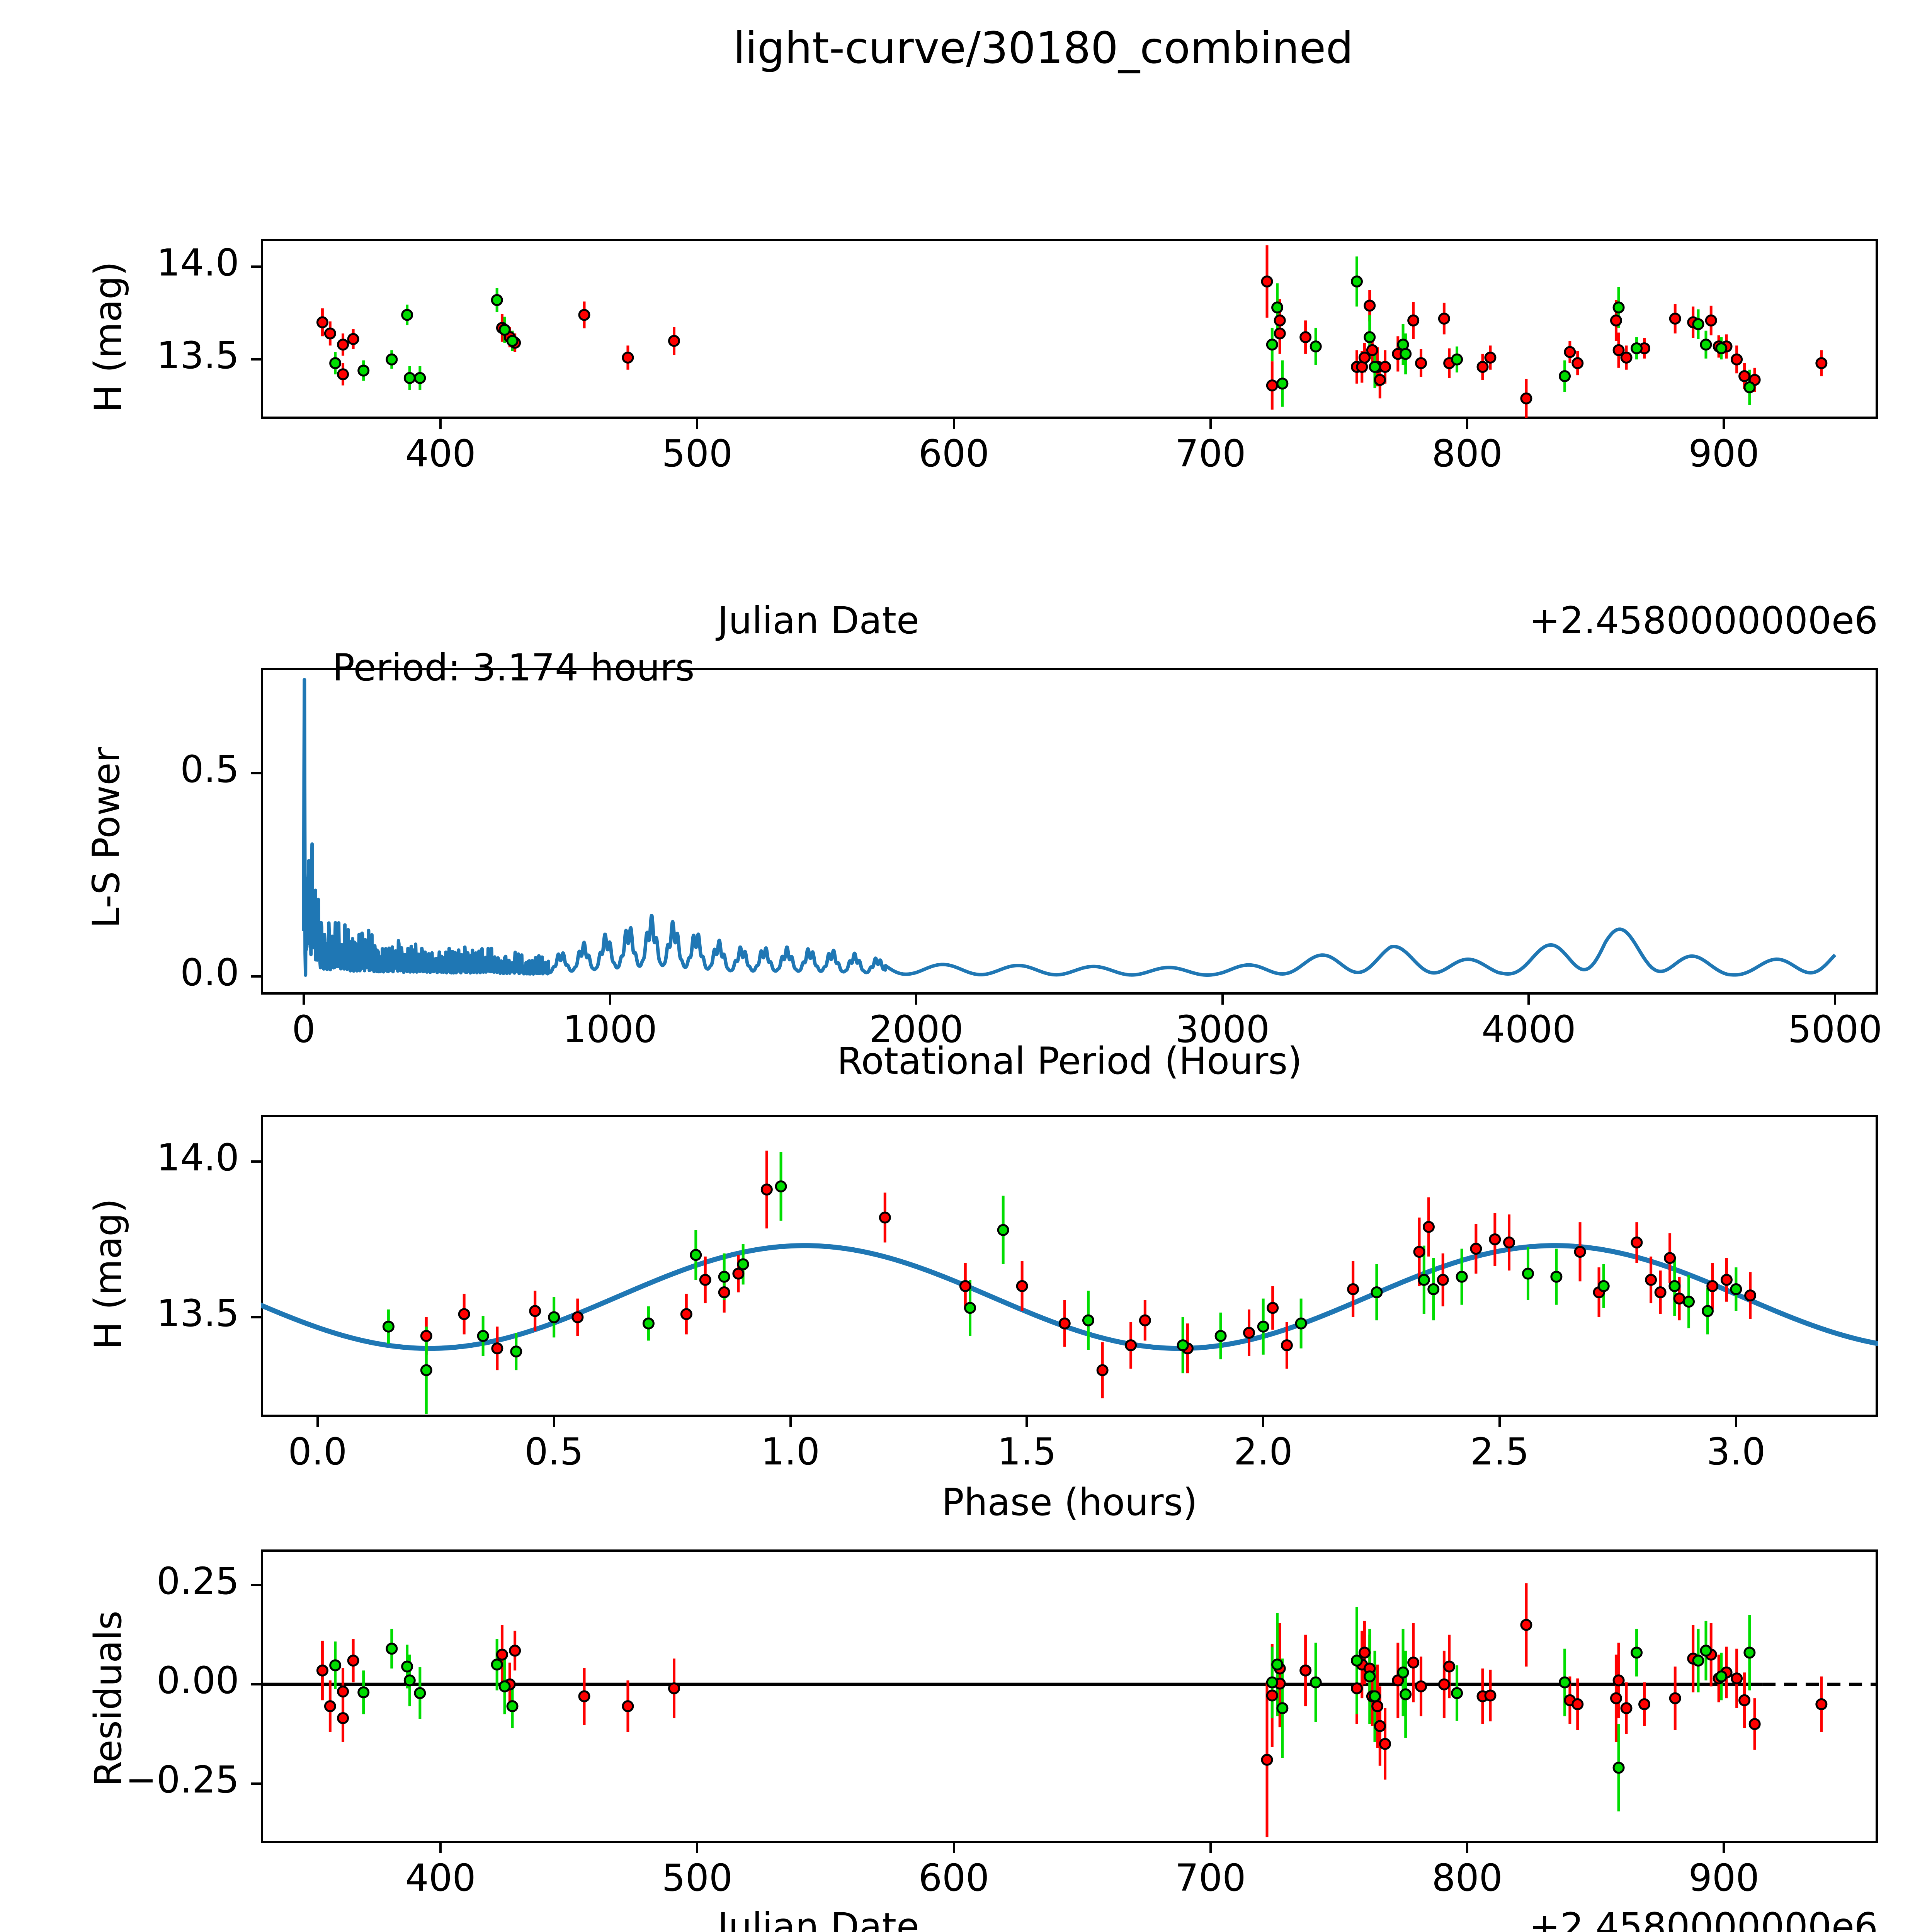 This screenshot has width=1932, height=1932. Describe the element at coordinates (1070, 1282) in the screenshot. I see `plot-area-phase-folded` at that location.